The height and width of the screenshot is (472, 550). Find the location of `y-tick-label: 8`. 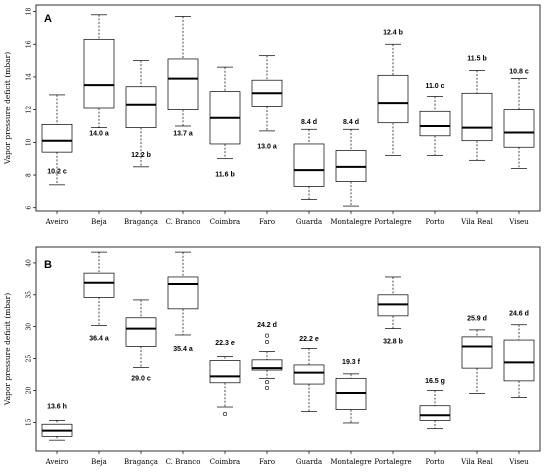

y-tick-label: 8 is located at coordinates (29, 175).